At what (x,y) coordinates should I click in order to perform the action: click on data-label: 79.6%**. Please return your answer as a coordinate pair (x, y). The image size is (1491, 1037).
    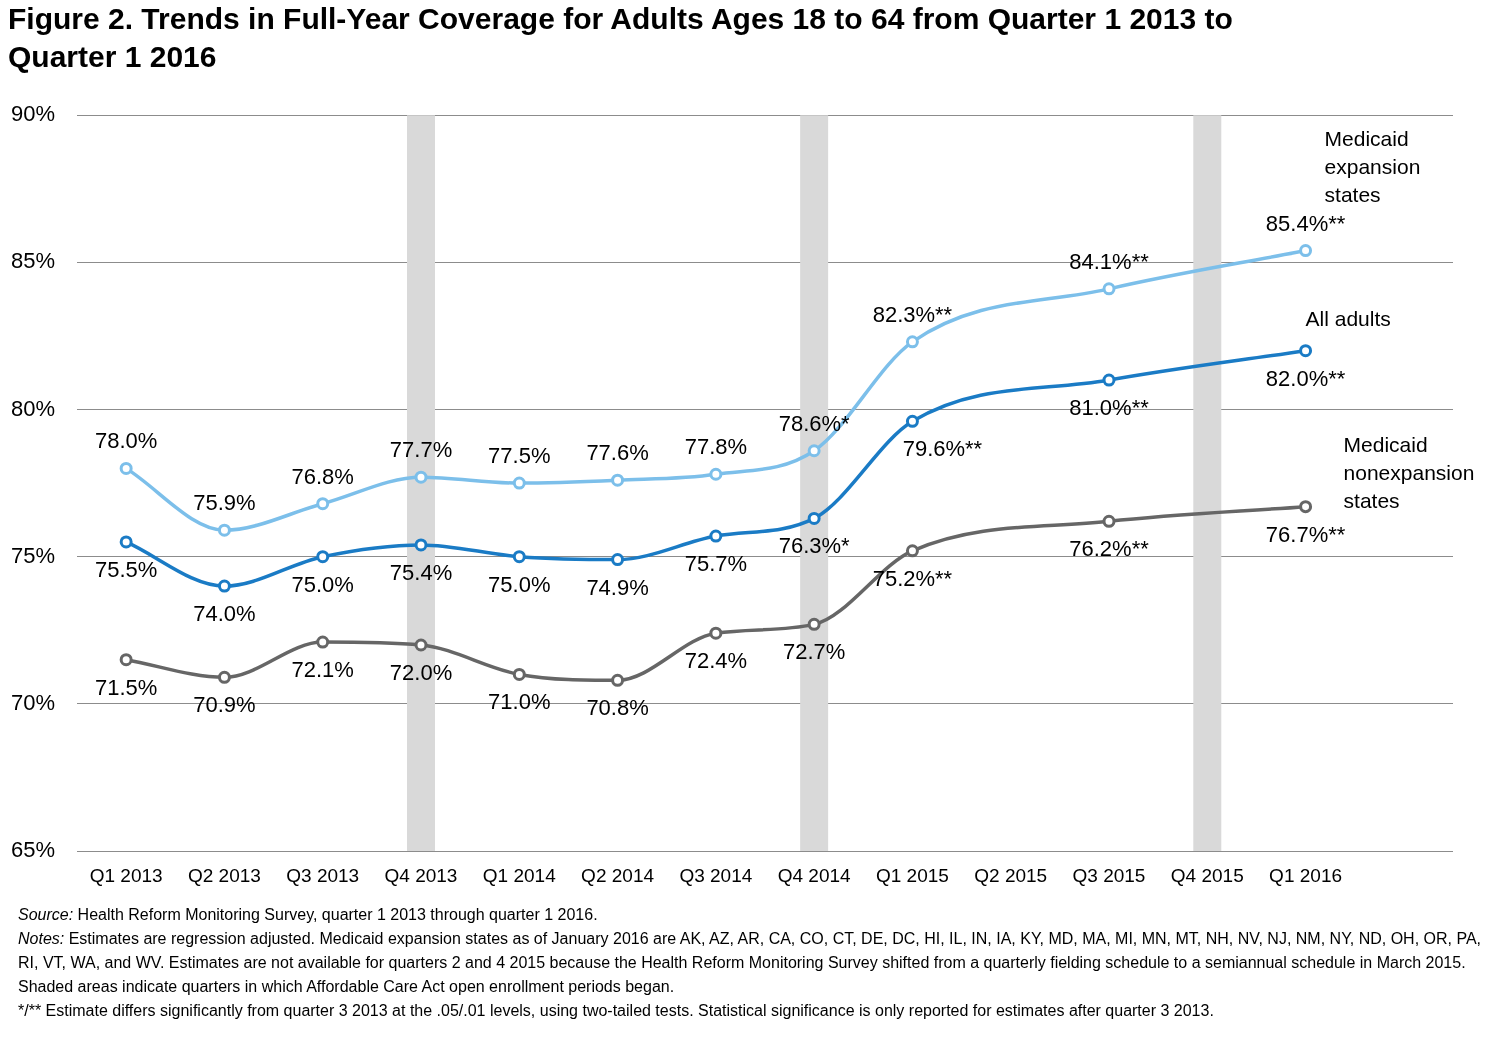
    Looking at the image, I should click on (942, 449).